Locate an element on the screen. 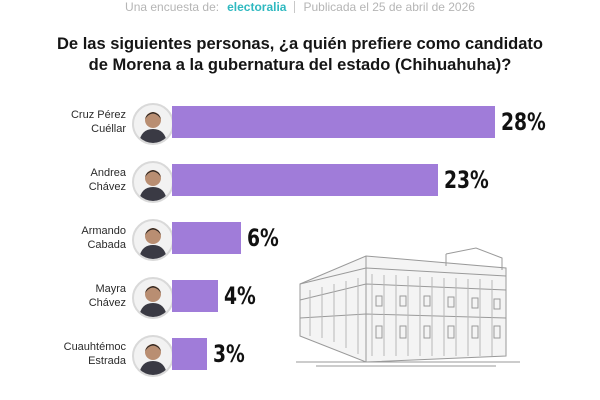 The width and height of the screenshot is (600, 400). candidate-name: Cruz Pérez Cuéllar is located at coordinates (66, 122).